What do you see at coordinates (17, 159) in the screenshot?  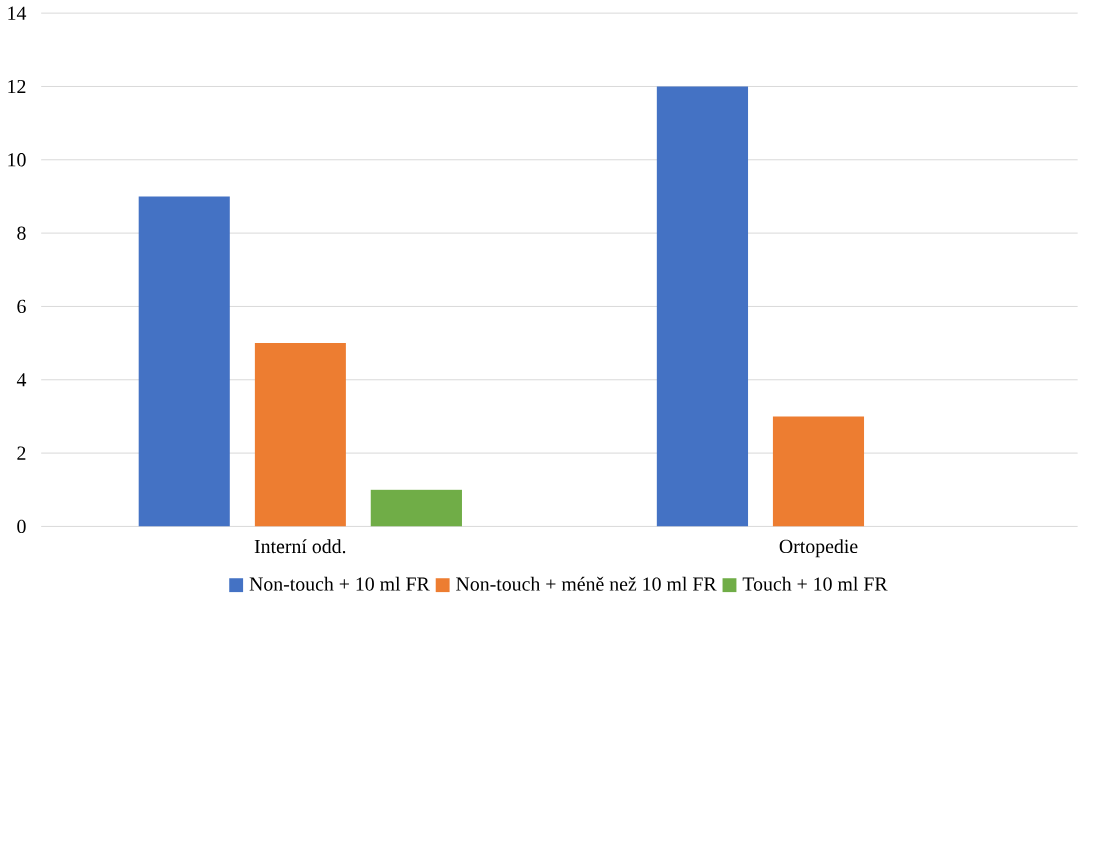 I see `y-tick-label: 10` at bounding box center [17, 159].